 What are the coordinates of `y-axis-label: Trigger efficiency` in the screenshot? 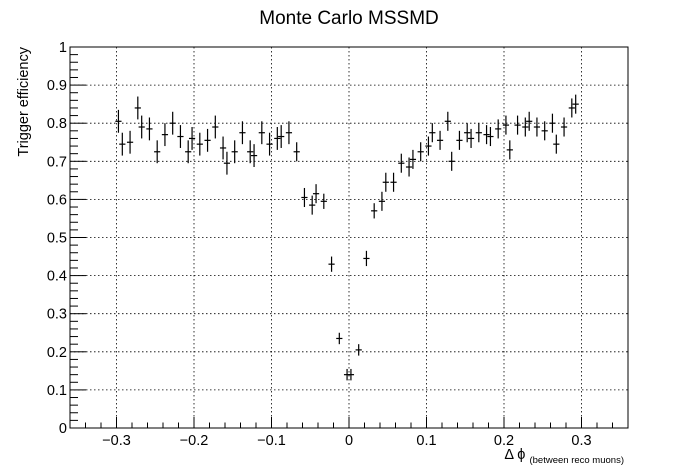 It's located at (24, 101).